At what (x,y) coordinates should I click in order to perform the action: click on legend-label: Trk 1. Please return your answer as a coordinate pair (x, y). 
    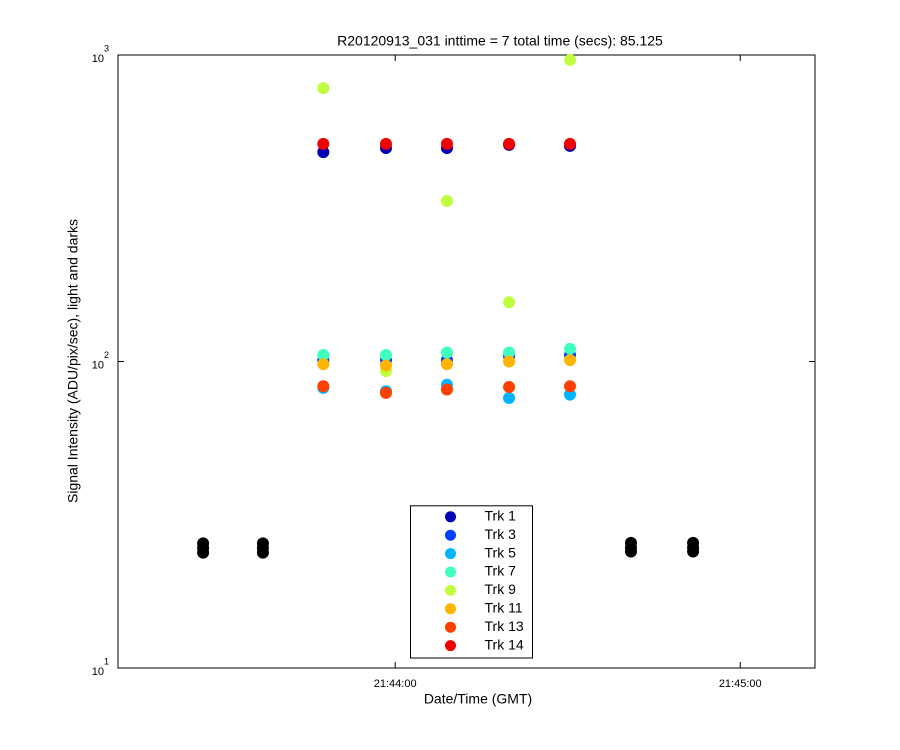
    Looking at the image, I should click on (501, 516).